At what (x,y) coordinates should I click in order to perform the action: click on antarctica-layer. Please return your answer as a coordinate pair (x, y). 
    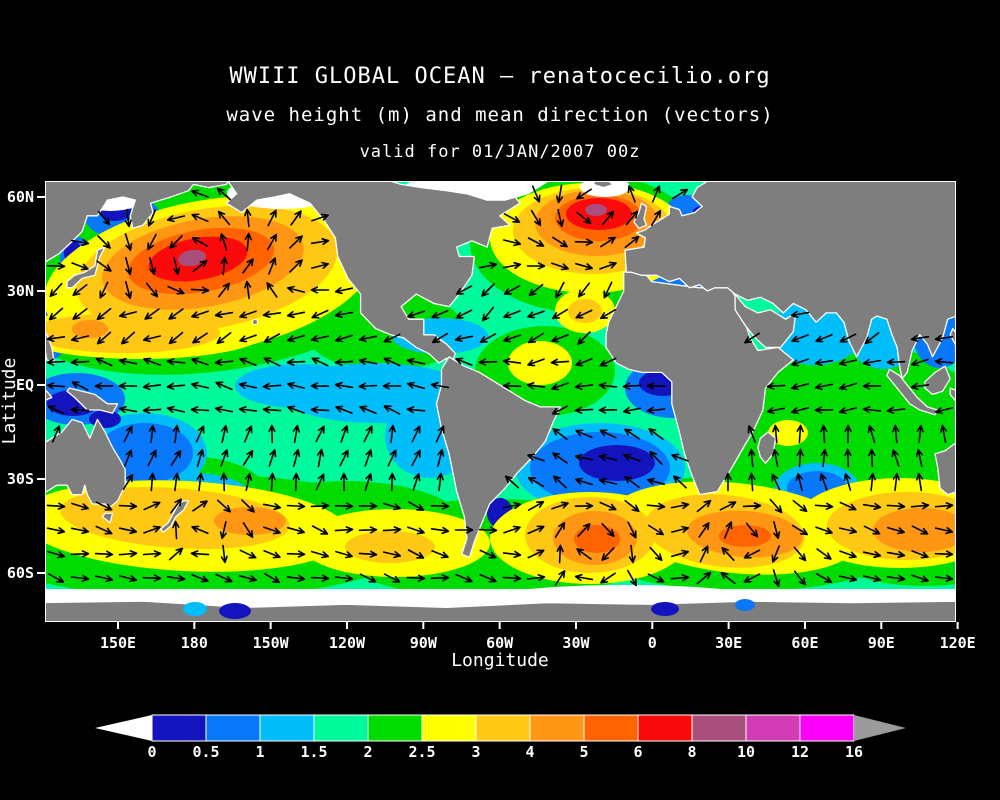
    Looking at the image, I should click on (500, 605).